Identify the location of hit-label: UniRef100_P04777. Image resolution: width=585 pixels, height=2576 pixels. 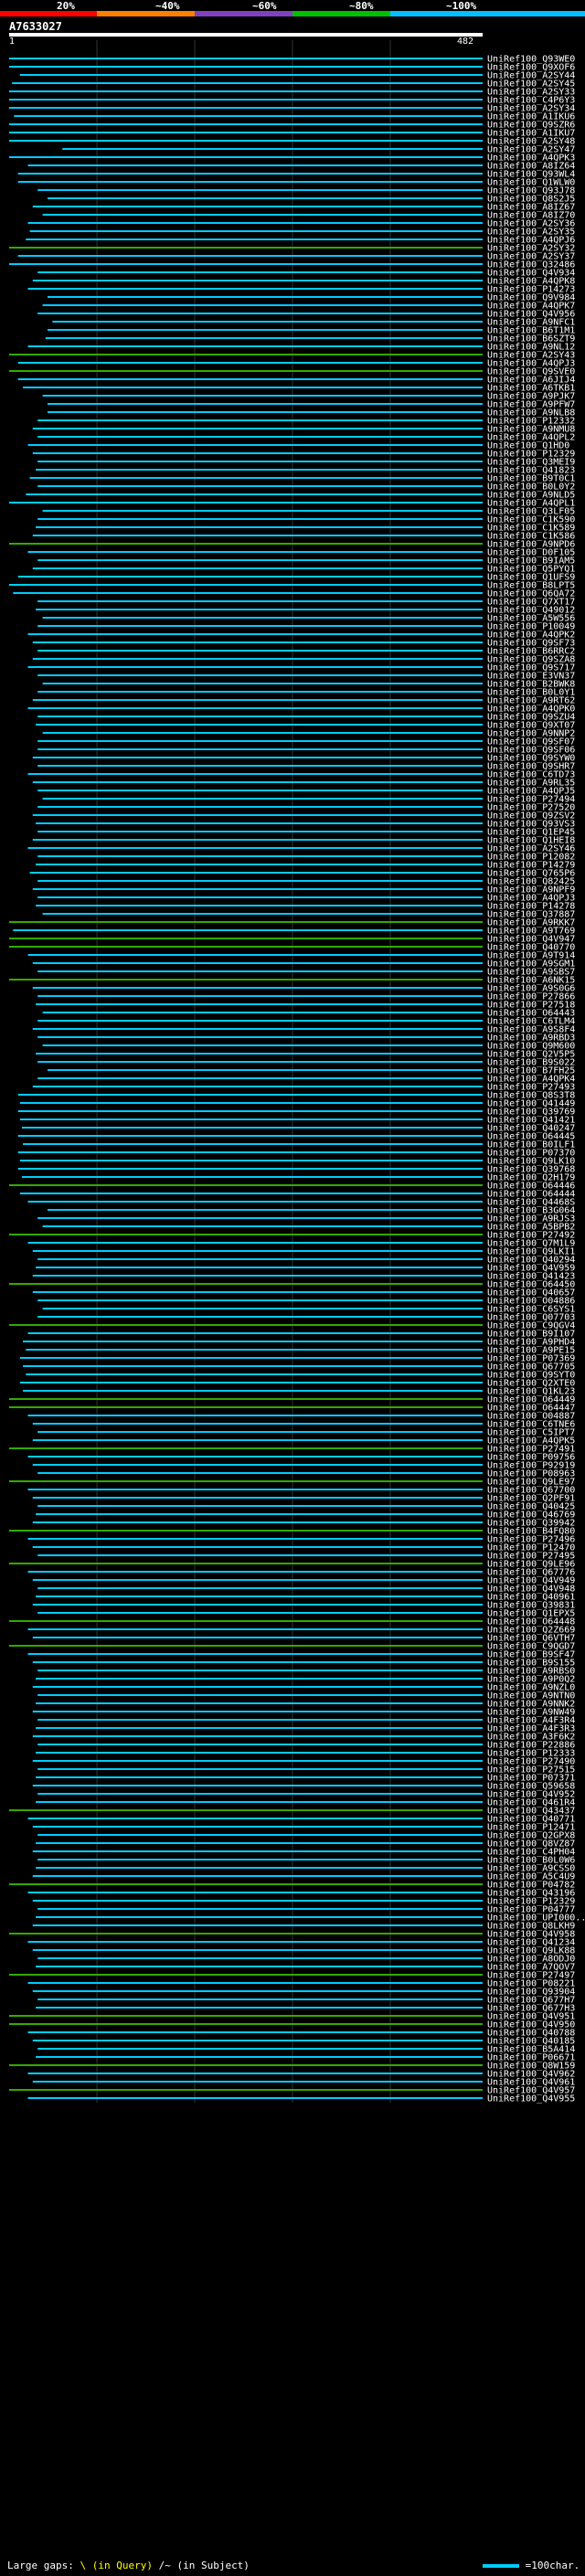
(531, 1910).